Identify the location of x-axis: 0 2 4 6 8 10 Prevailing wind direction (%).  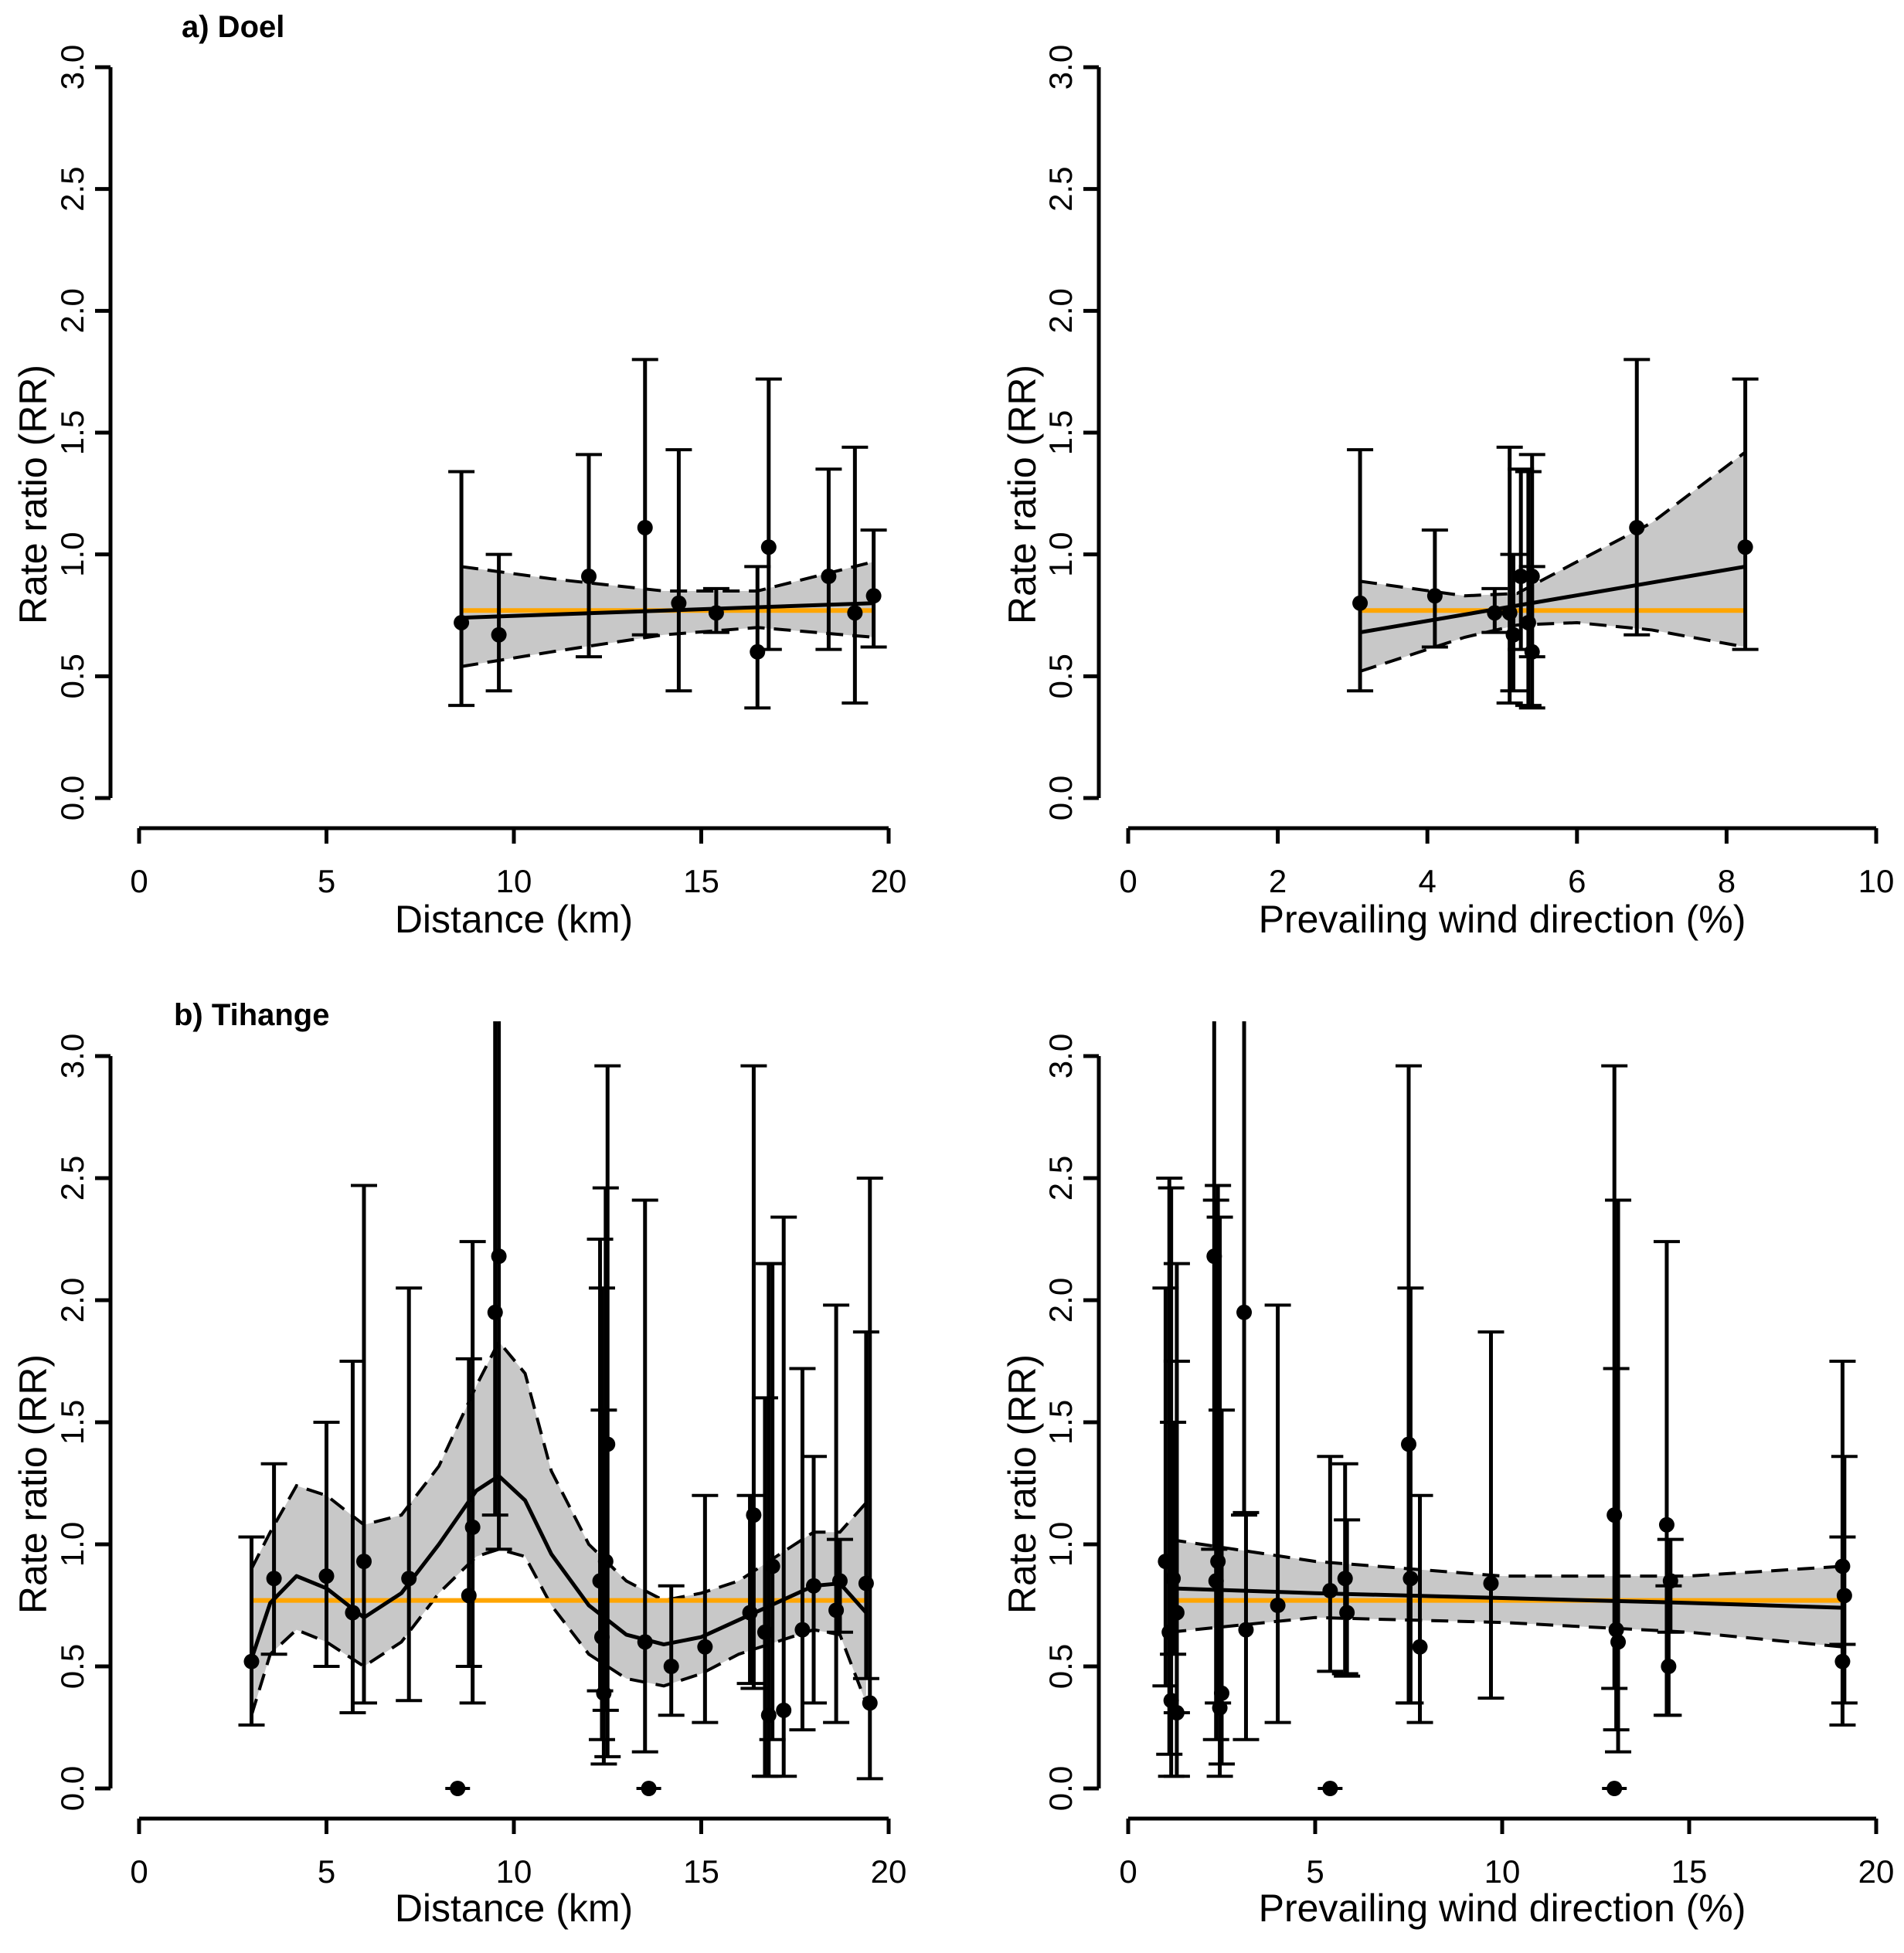
(1507, 883).